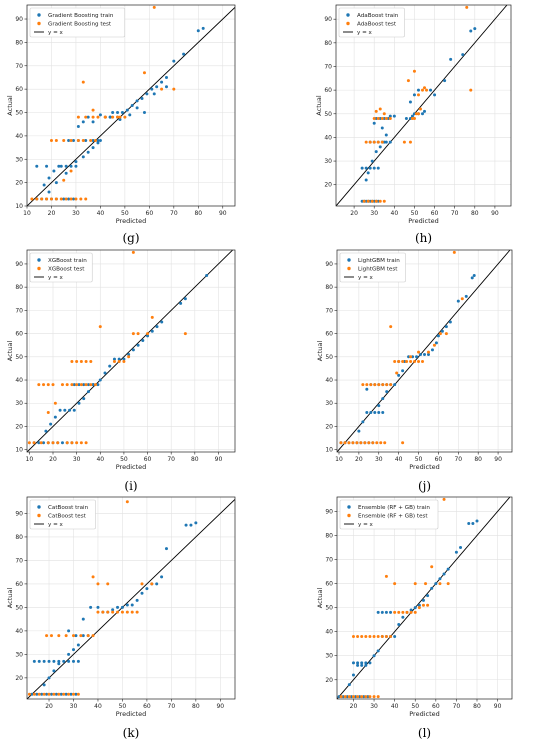 The image size is (550, 740). Describe the element at coordinates (19, 537) in the screenshot. I see `y-tick-label: 80` at that location.